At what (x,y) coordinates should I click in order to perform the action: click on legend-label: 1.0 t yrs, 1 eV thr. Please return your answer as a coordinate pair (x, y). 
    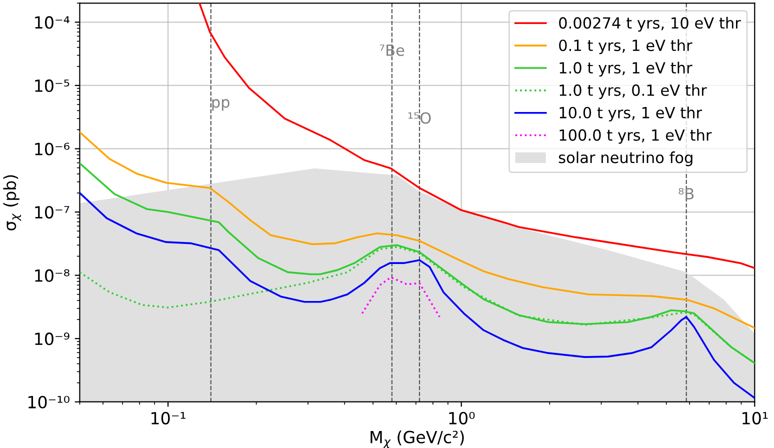
    Looking at the image, I should click on (626, 69).